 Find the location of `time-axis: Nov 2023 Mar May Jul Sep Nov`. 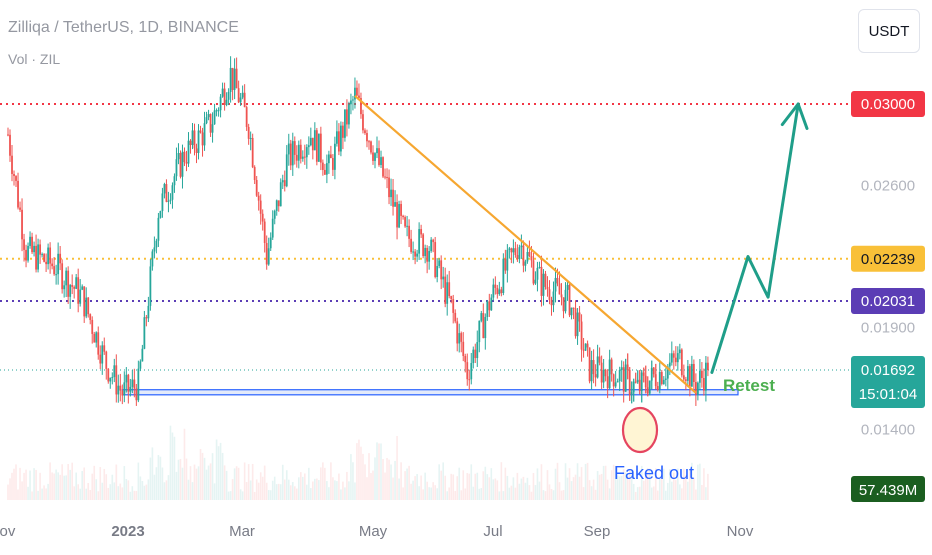

time-axis: Nov 2023 Mar May Jul Sep Nov is located at coordinates (377, 531).